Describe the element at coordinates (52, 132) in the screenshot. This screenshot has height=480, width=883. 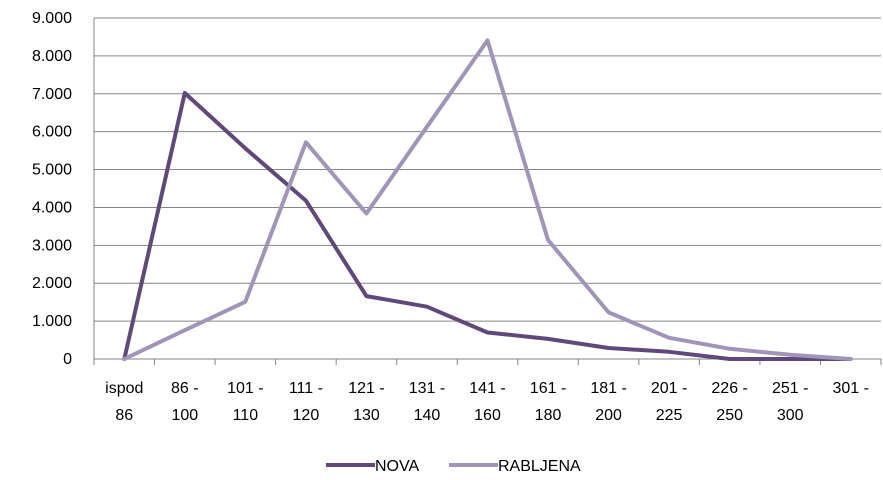
I see `y-tick-label: 6.000` at that location.